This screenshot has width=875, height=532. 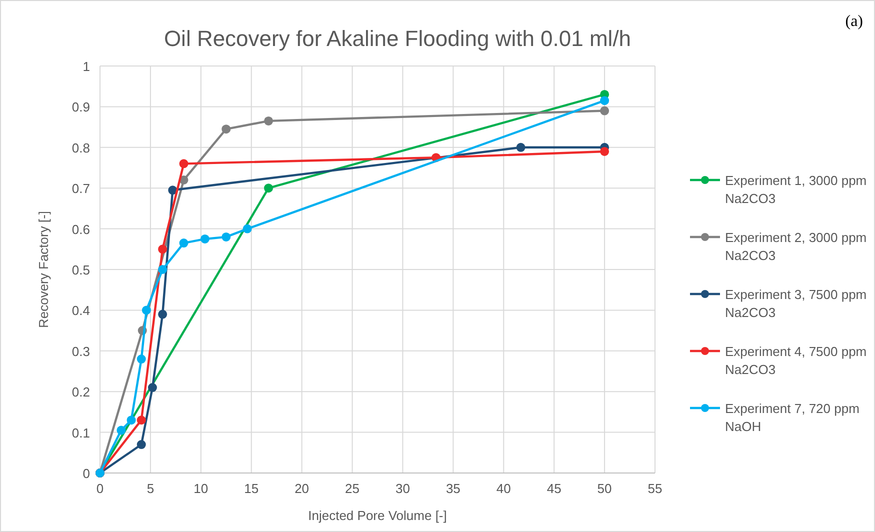 What do you see at coordinates (201, 488) in the screenshot?
I see `x-tick-label: 10` at bounding box center [201, 488].